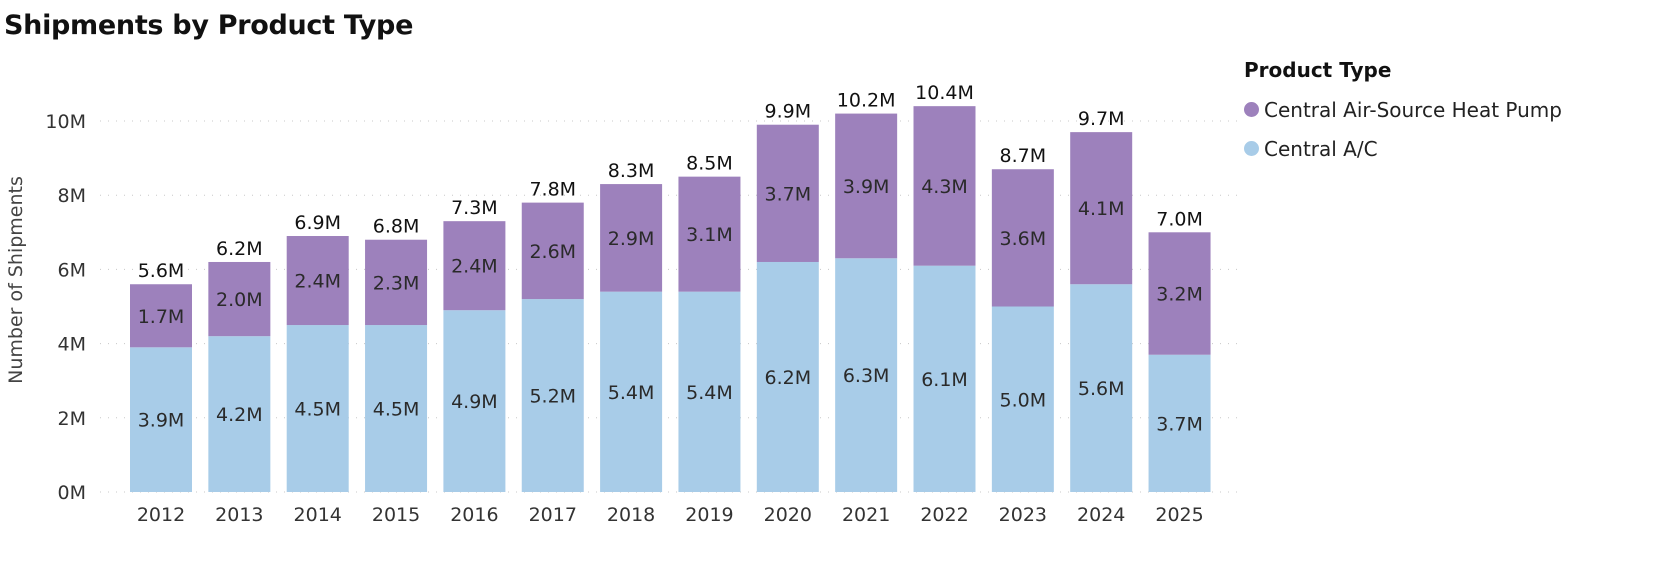 This screenshot has width=1666, height=565. Describe the element at coordinates (866, 101) in the screenshot. I see `data-label-total: 10.2M` at that location.